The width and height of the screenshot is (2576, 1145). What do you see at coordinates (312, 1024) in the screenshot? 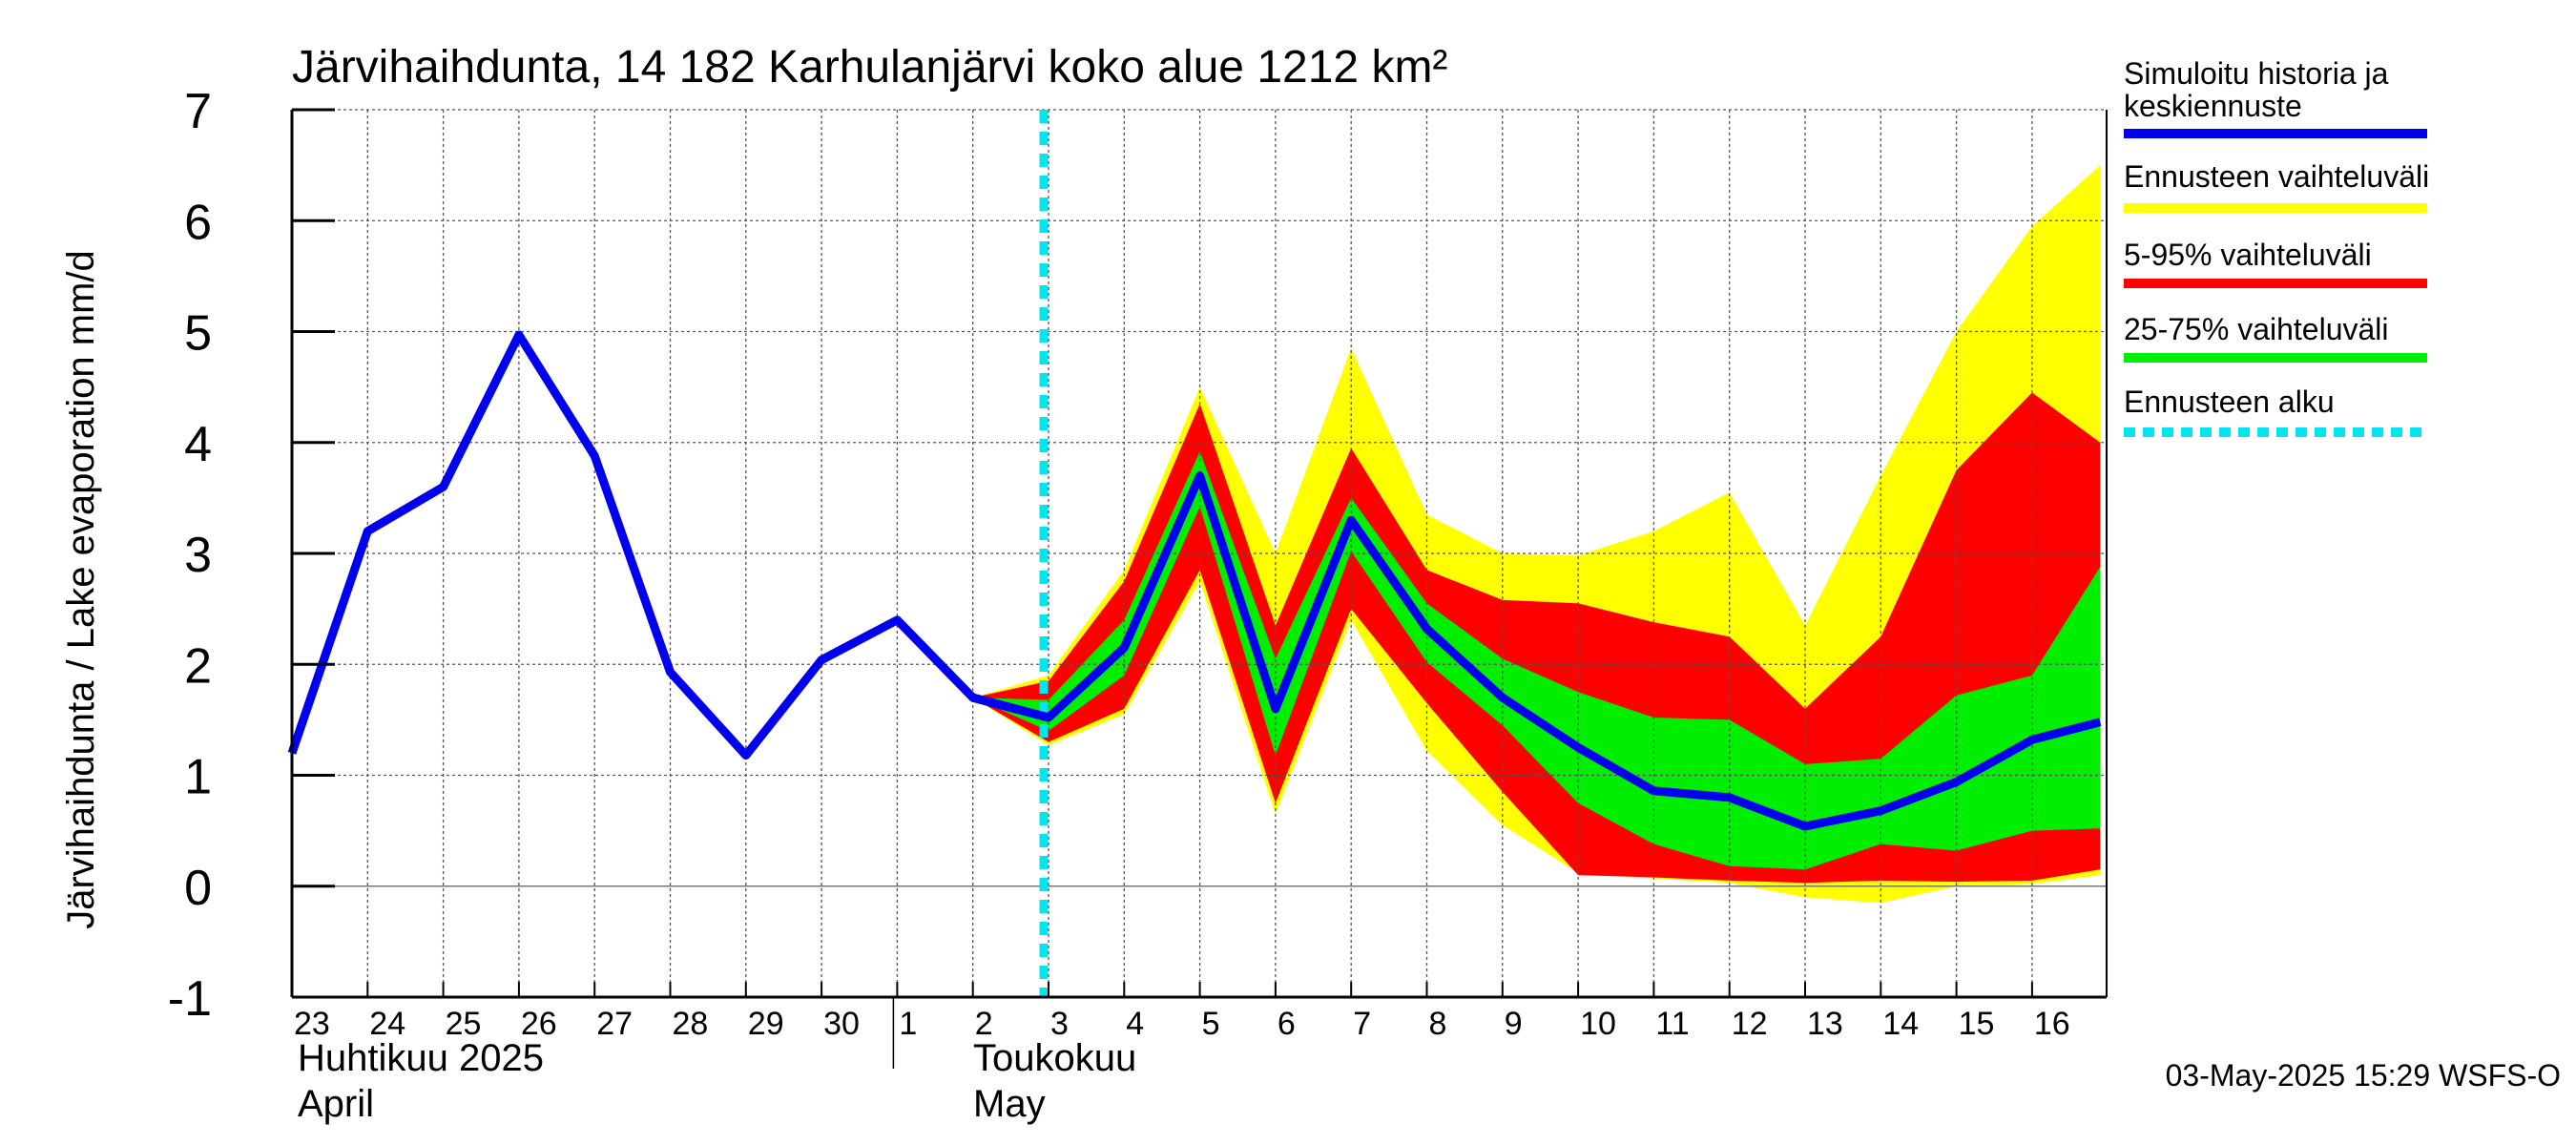
I see `x-tick-label-0: 23` at bounding box center [312, 1024].